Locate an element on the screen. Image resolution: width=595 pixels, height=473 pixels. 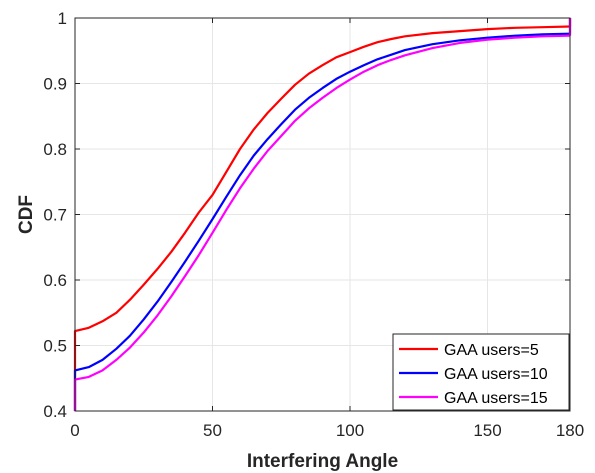
y-axis-label: CDF is located at coordinates (26, 214).